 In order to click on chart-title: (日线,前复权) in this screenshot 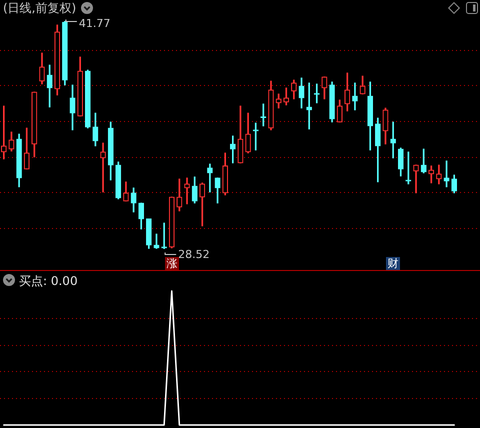, I will do `click(39, 8)`.